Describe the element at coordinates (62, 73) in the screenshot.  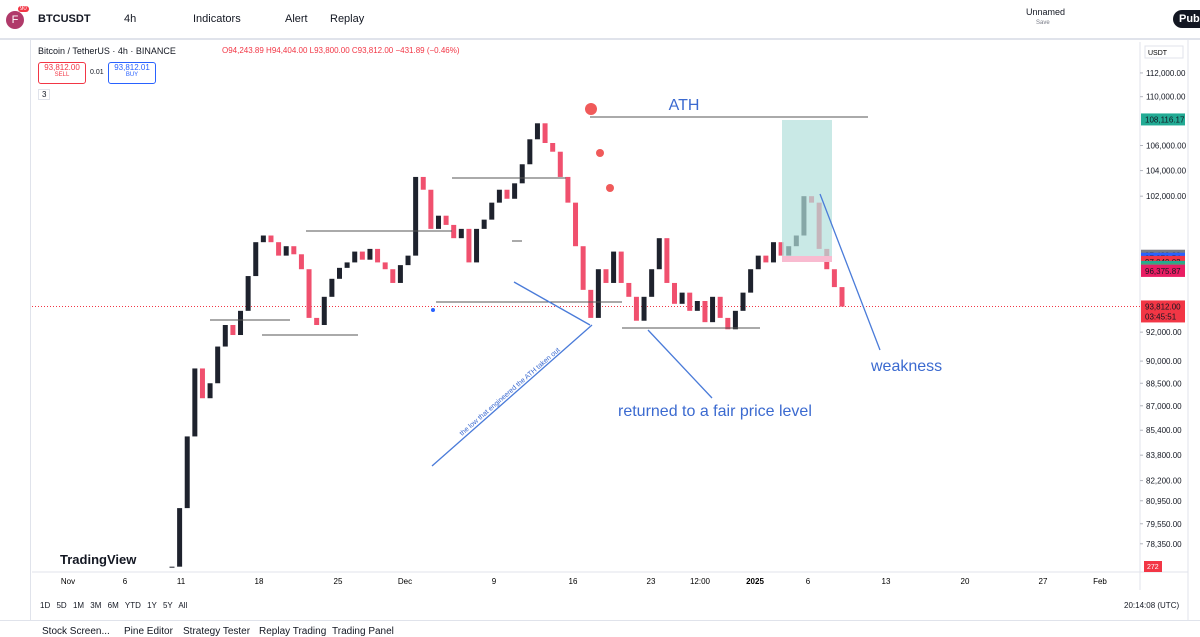
I see `sell-button: 93,812.00 SELL` at that location.